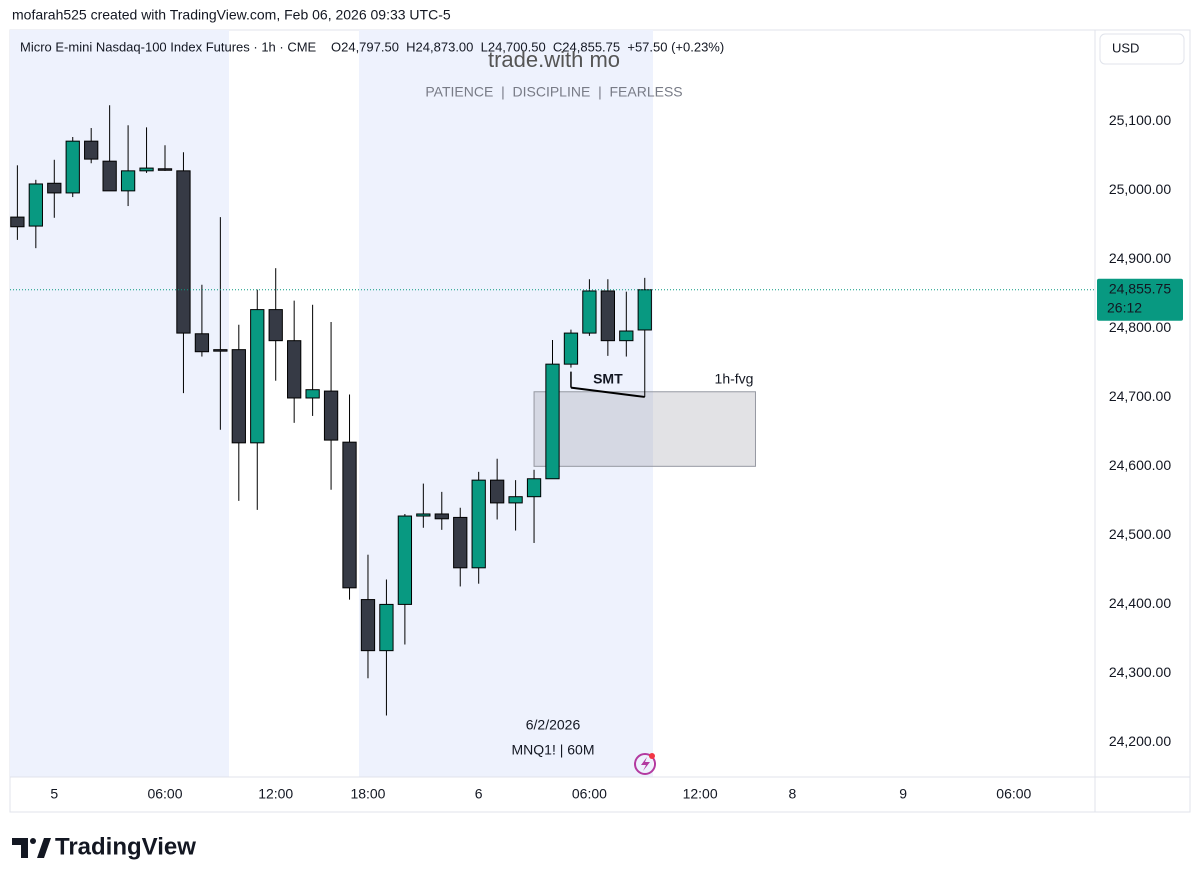 The height and width of the screenshot is (881, 1200). Describe the element at coordinates (553, 750) in the screenshot. I see `ticker-note: MNQ1! | 60M` at that location.